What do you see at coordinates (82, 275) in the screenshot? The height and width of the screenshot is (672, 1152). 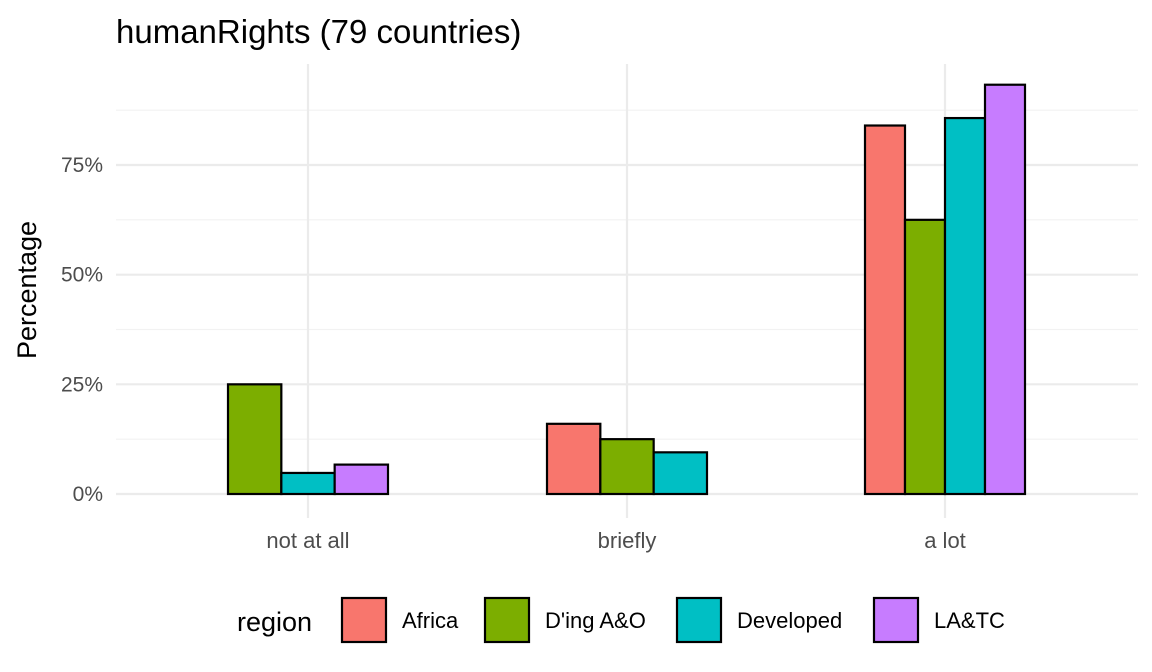 I see `y-tick-label: 50%` at bounding box center [82, 275].